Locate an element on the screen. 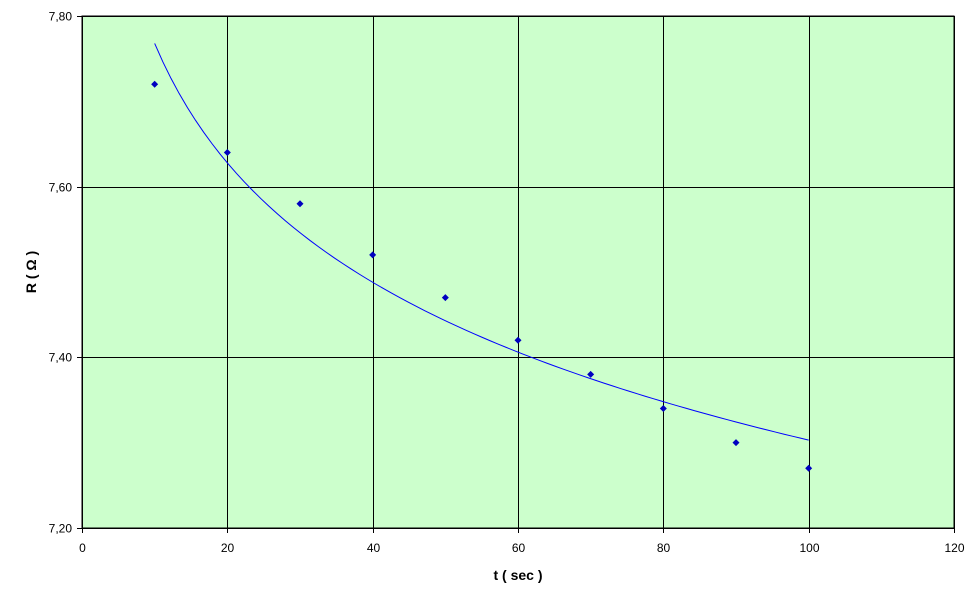 The width and height of the screenshot is (970, 604). y-tick-label: 7,60 is located at coordinates (61, 188).